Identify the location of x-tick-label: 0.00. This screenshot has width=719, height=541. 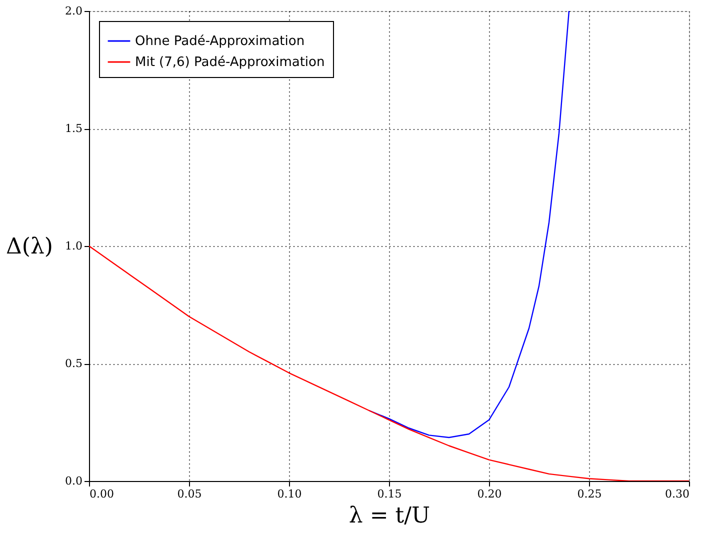
(102, 494).